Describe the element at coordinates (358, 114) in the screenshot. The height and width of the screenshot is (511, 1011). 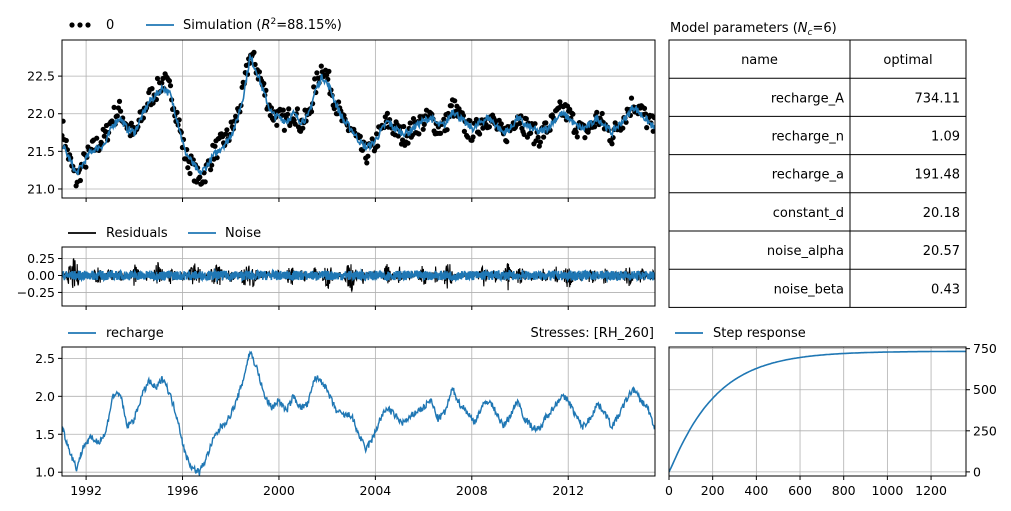
I see `simulation-line` at that location.